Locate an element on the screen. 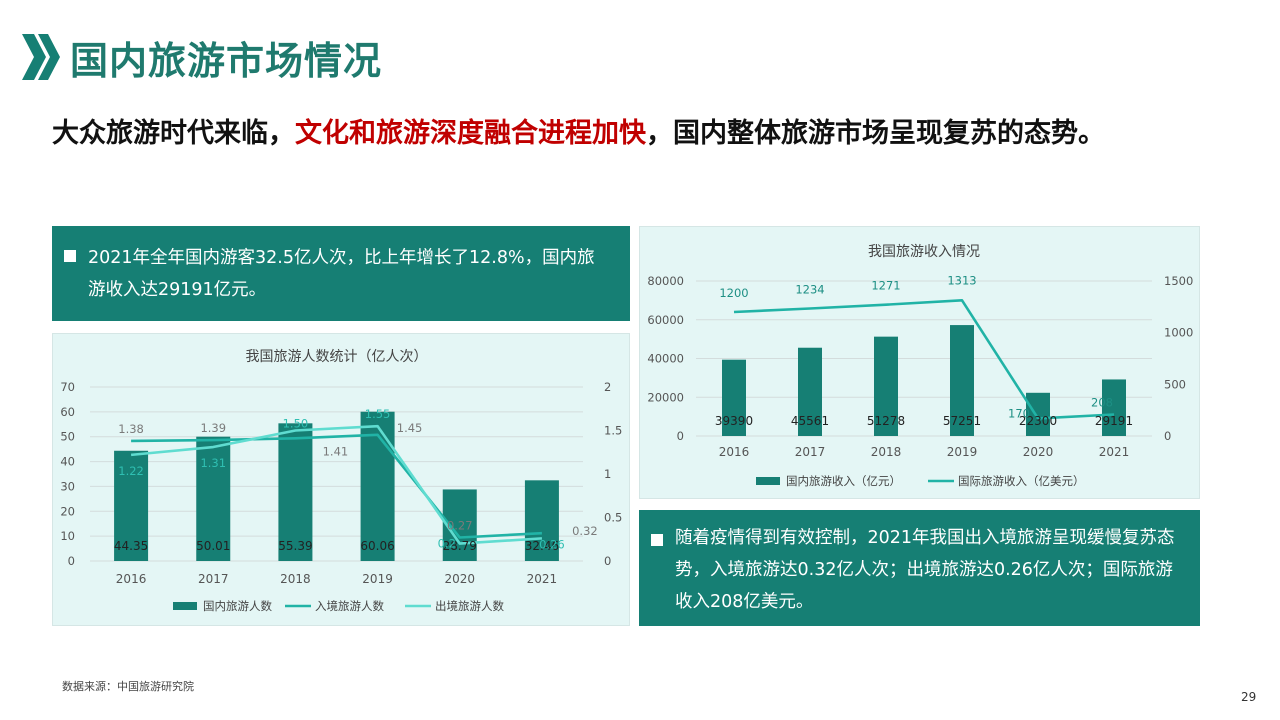 The image size is (1280, 720). y-left-tick-label: 80000 is located at coordinates (665, 281).